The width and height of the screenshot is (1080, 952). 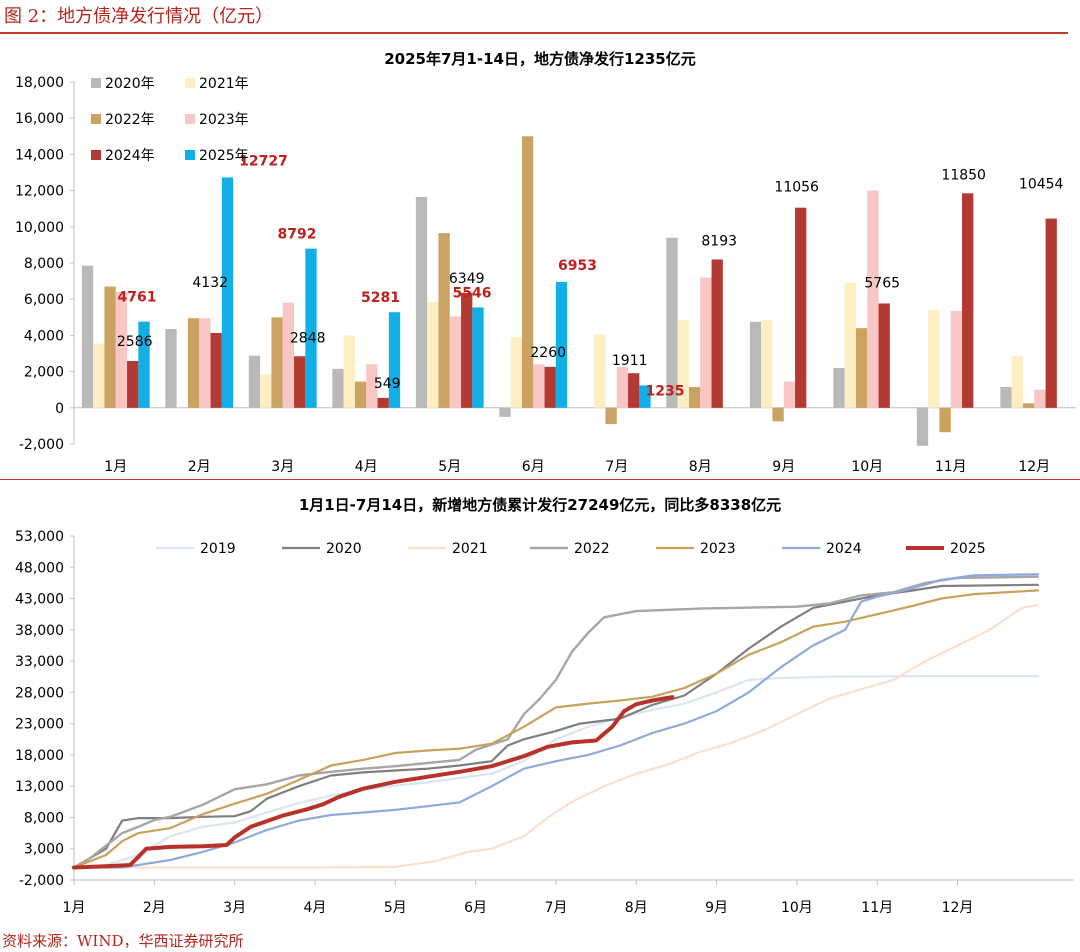 I want to click on data-label: 5546, so click(x=472, y=293).